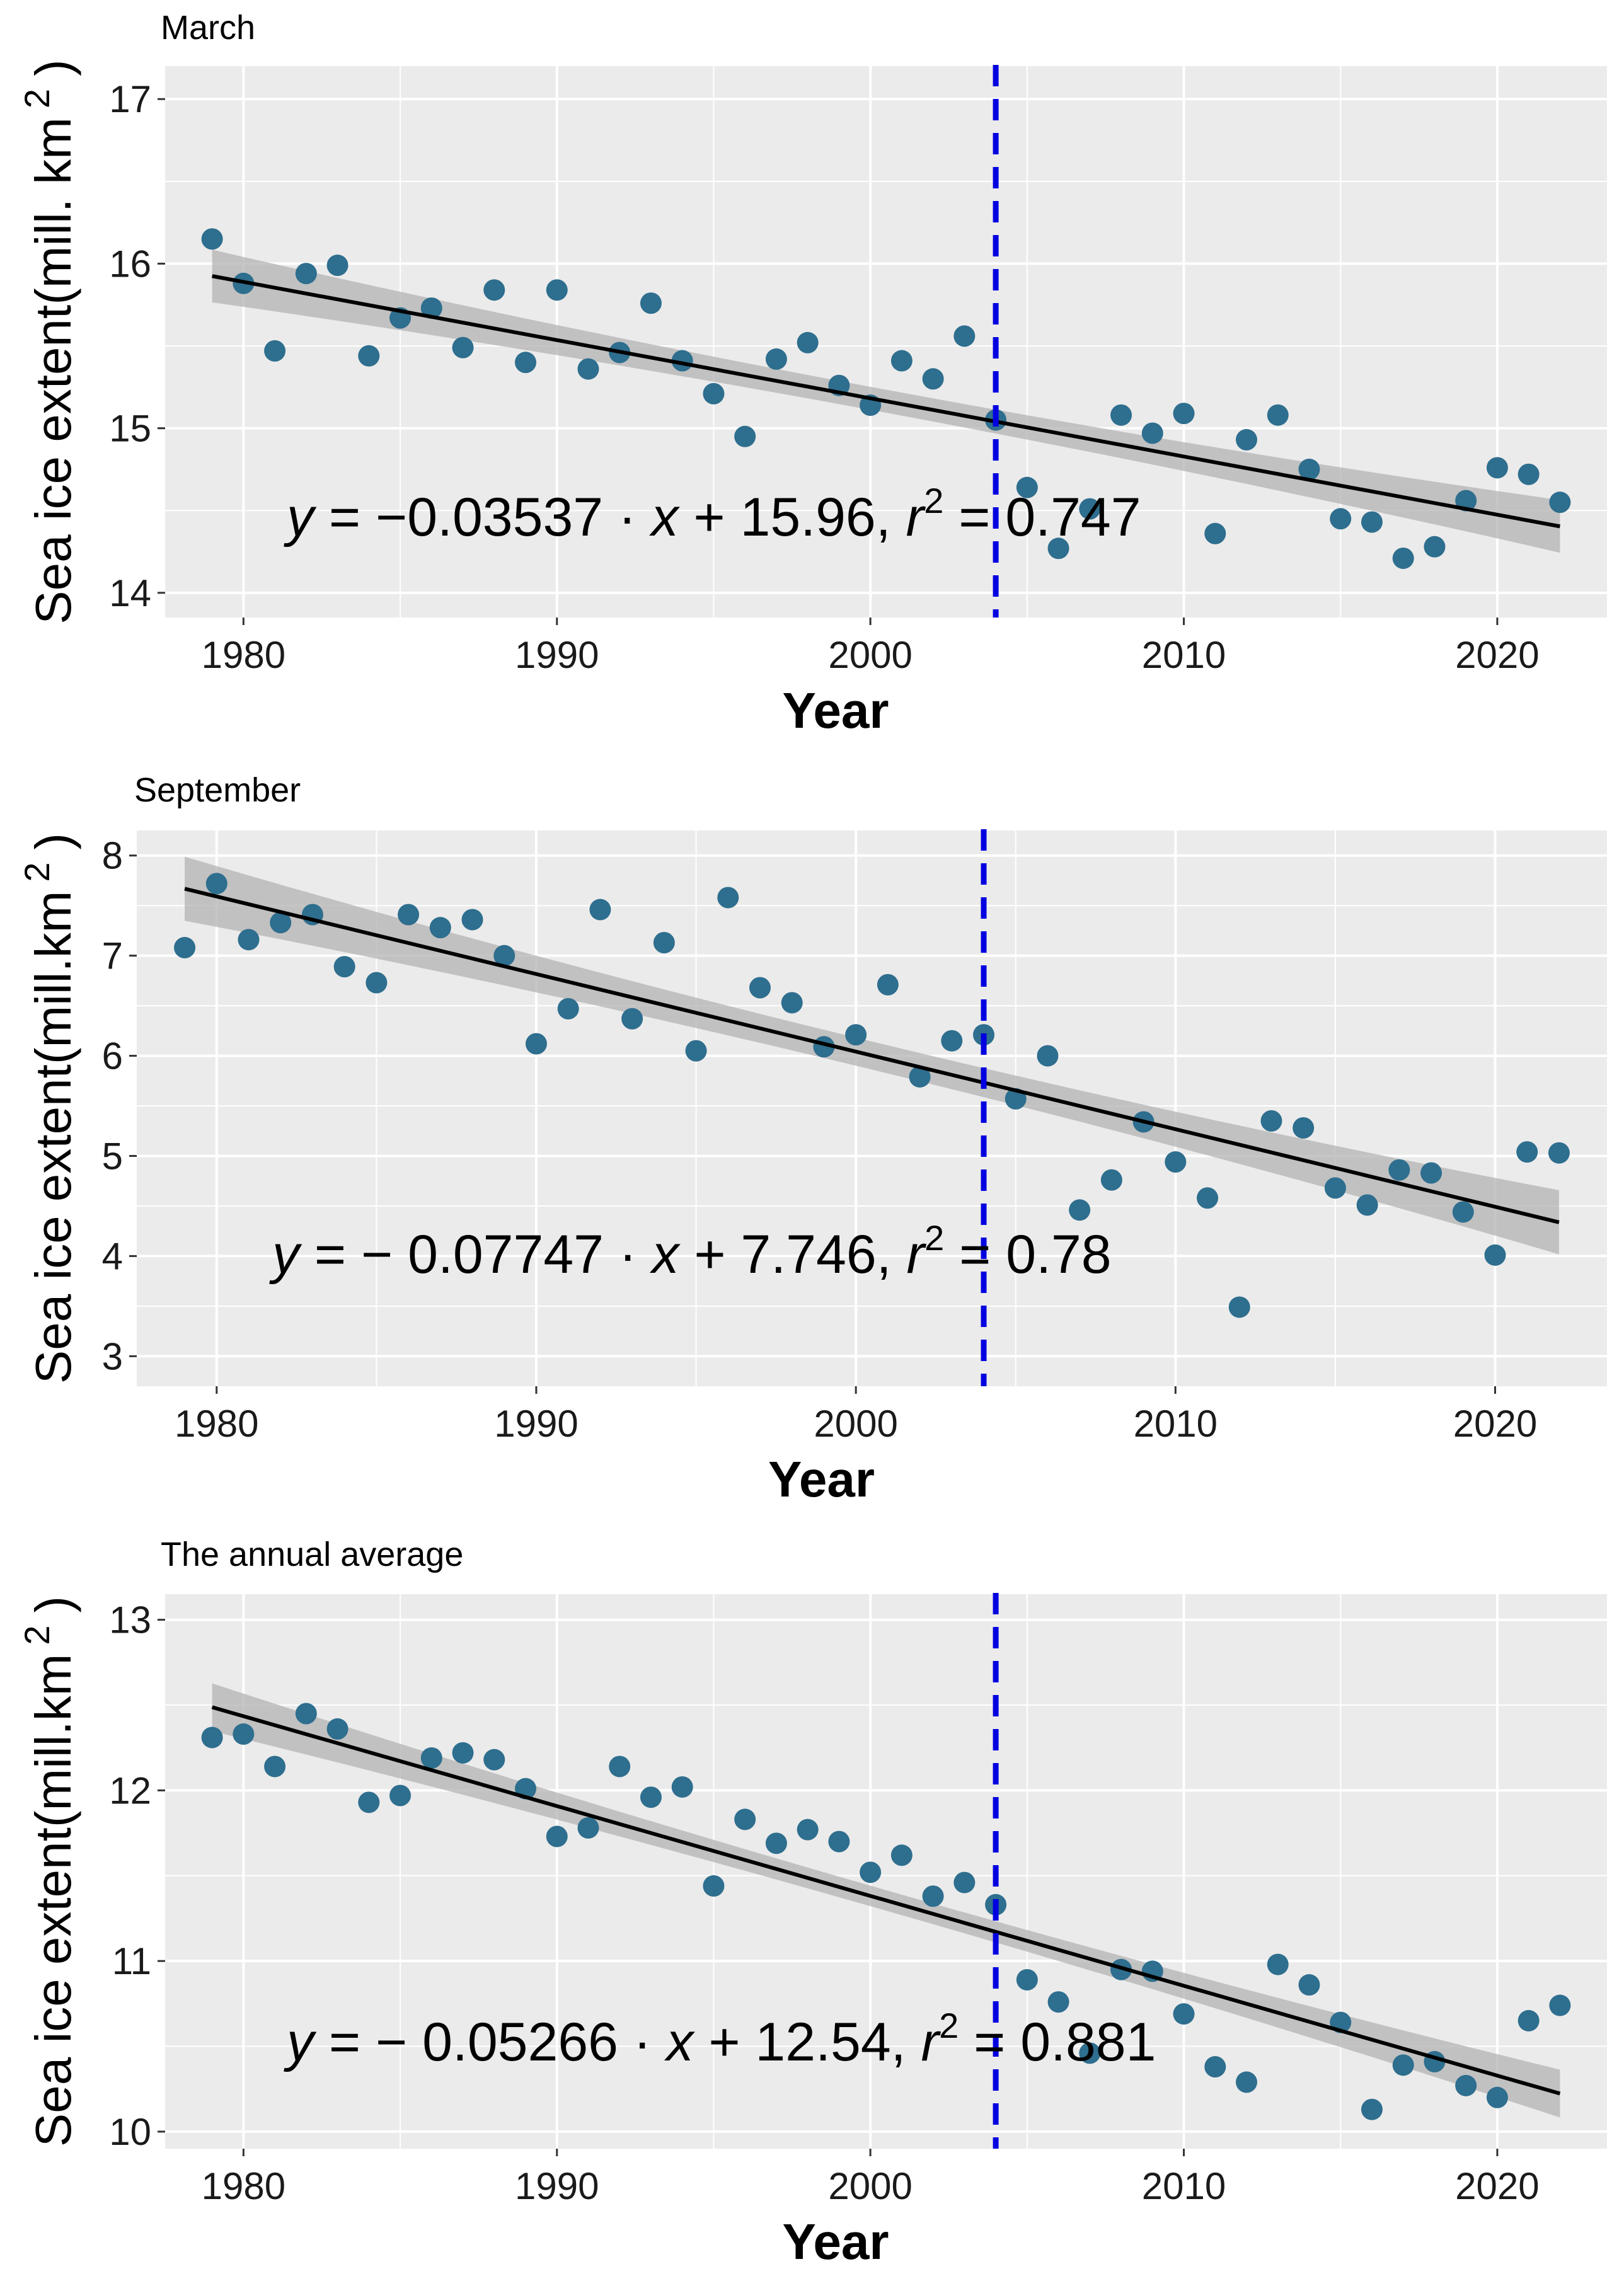 Image resolution: width=1624 pixels, height=2281 pixels. Describe the element at coordinates (208, 28) in the screenshot. I see `chart-title: March` at that location.